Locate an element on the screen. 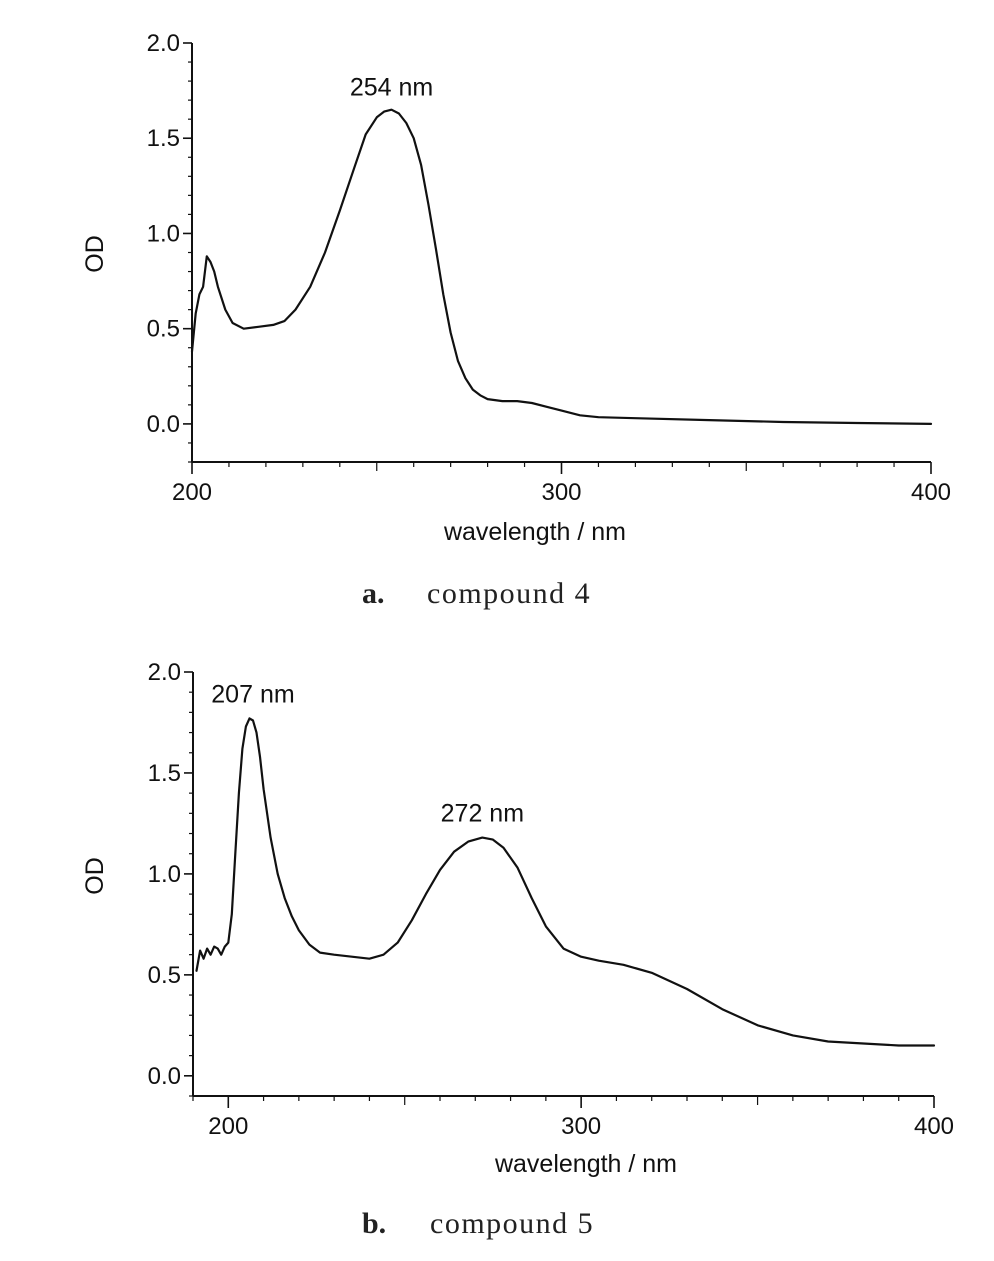 The height and width of the screenshot is (1261, 994). panel-a-x-axis-title: wavelength / nm is located at coordinates (534, 532).